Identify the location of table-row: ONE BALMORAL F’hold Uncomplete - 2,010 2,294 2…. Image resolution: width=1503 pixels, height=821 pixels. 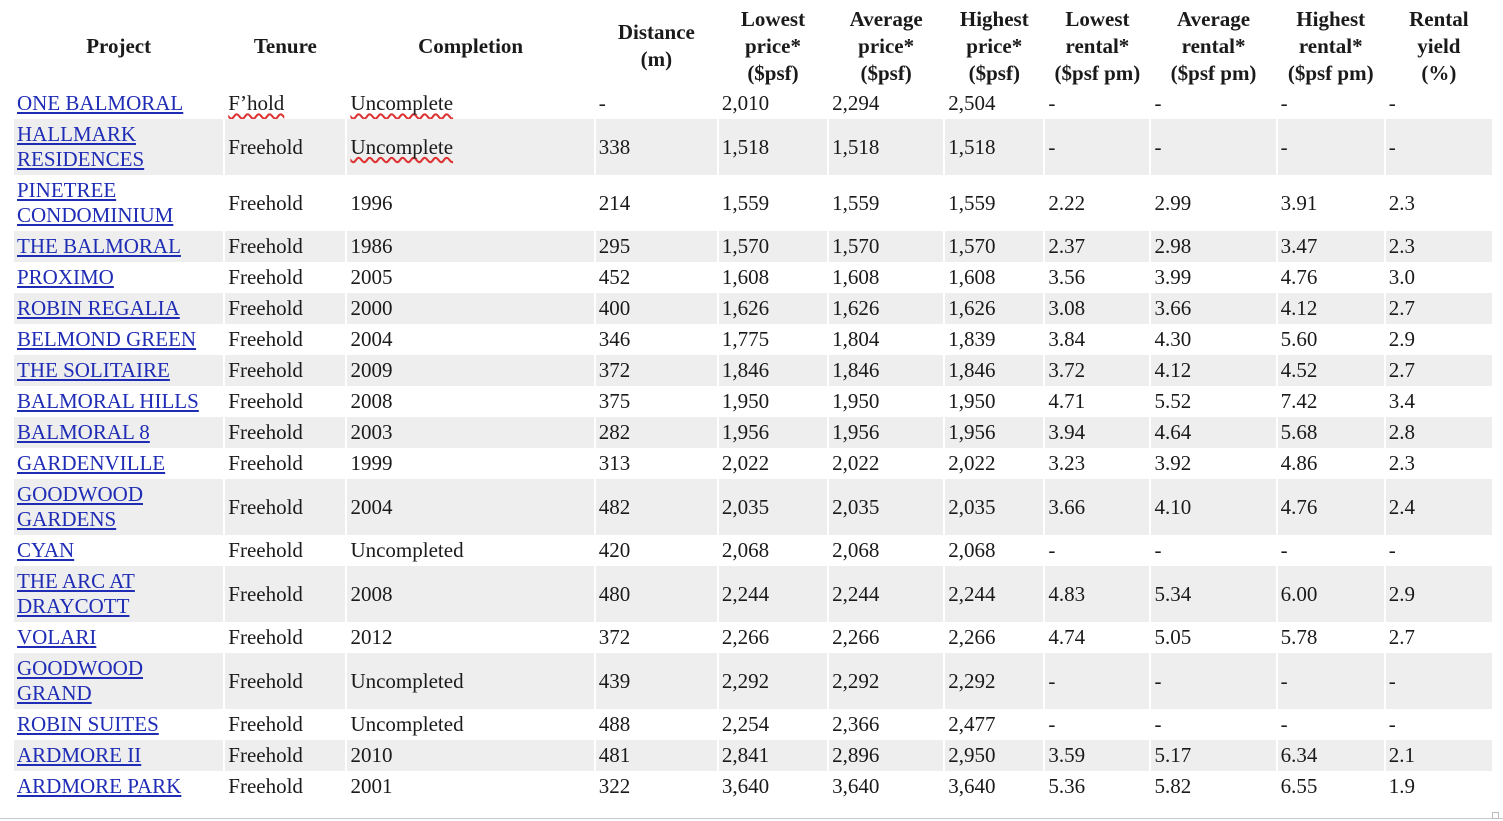
(753, 103).